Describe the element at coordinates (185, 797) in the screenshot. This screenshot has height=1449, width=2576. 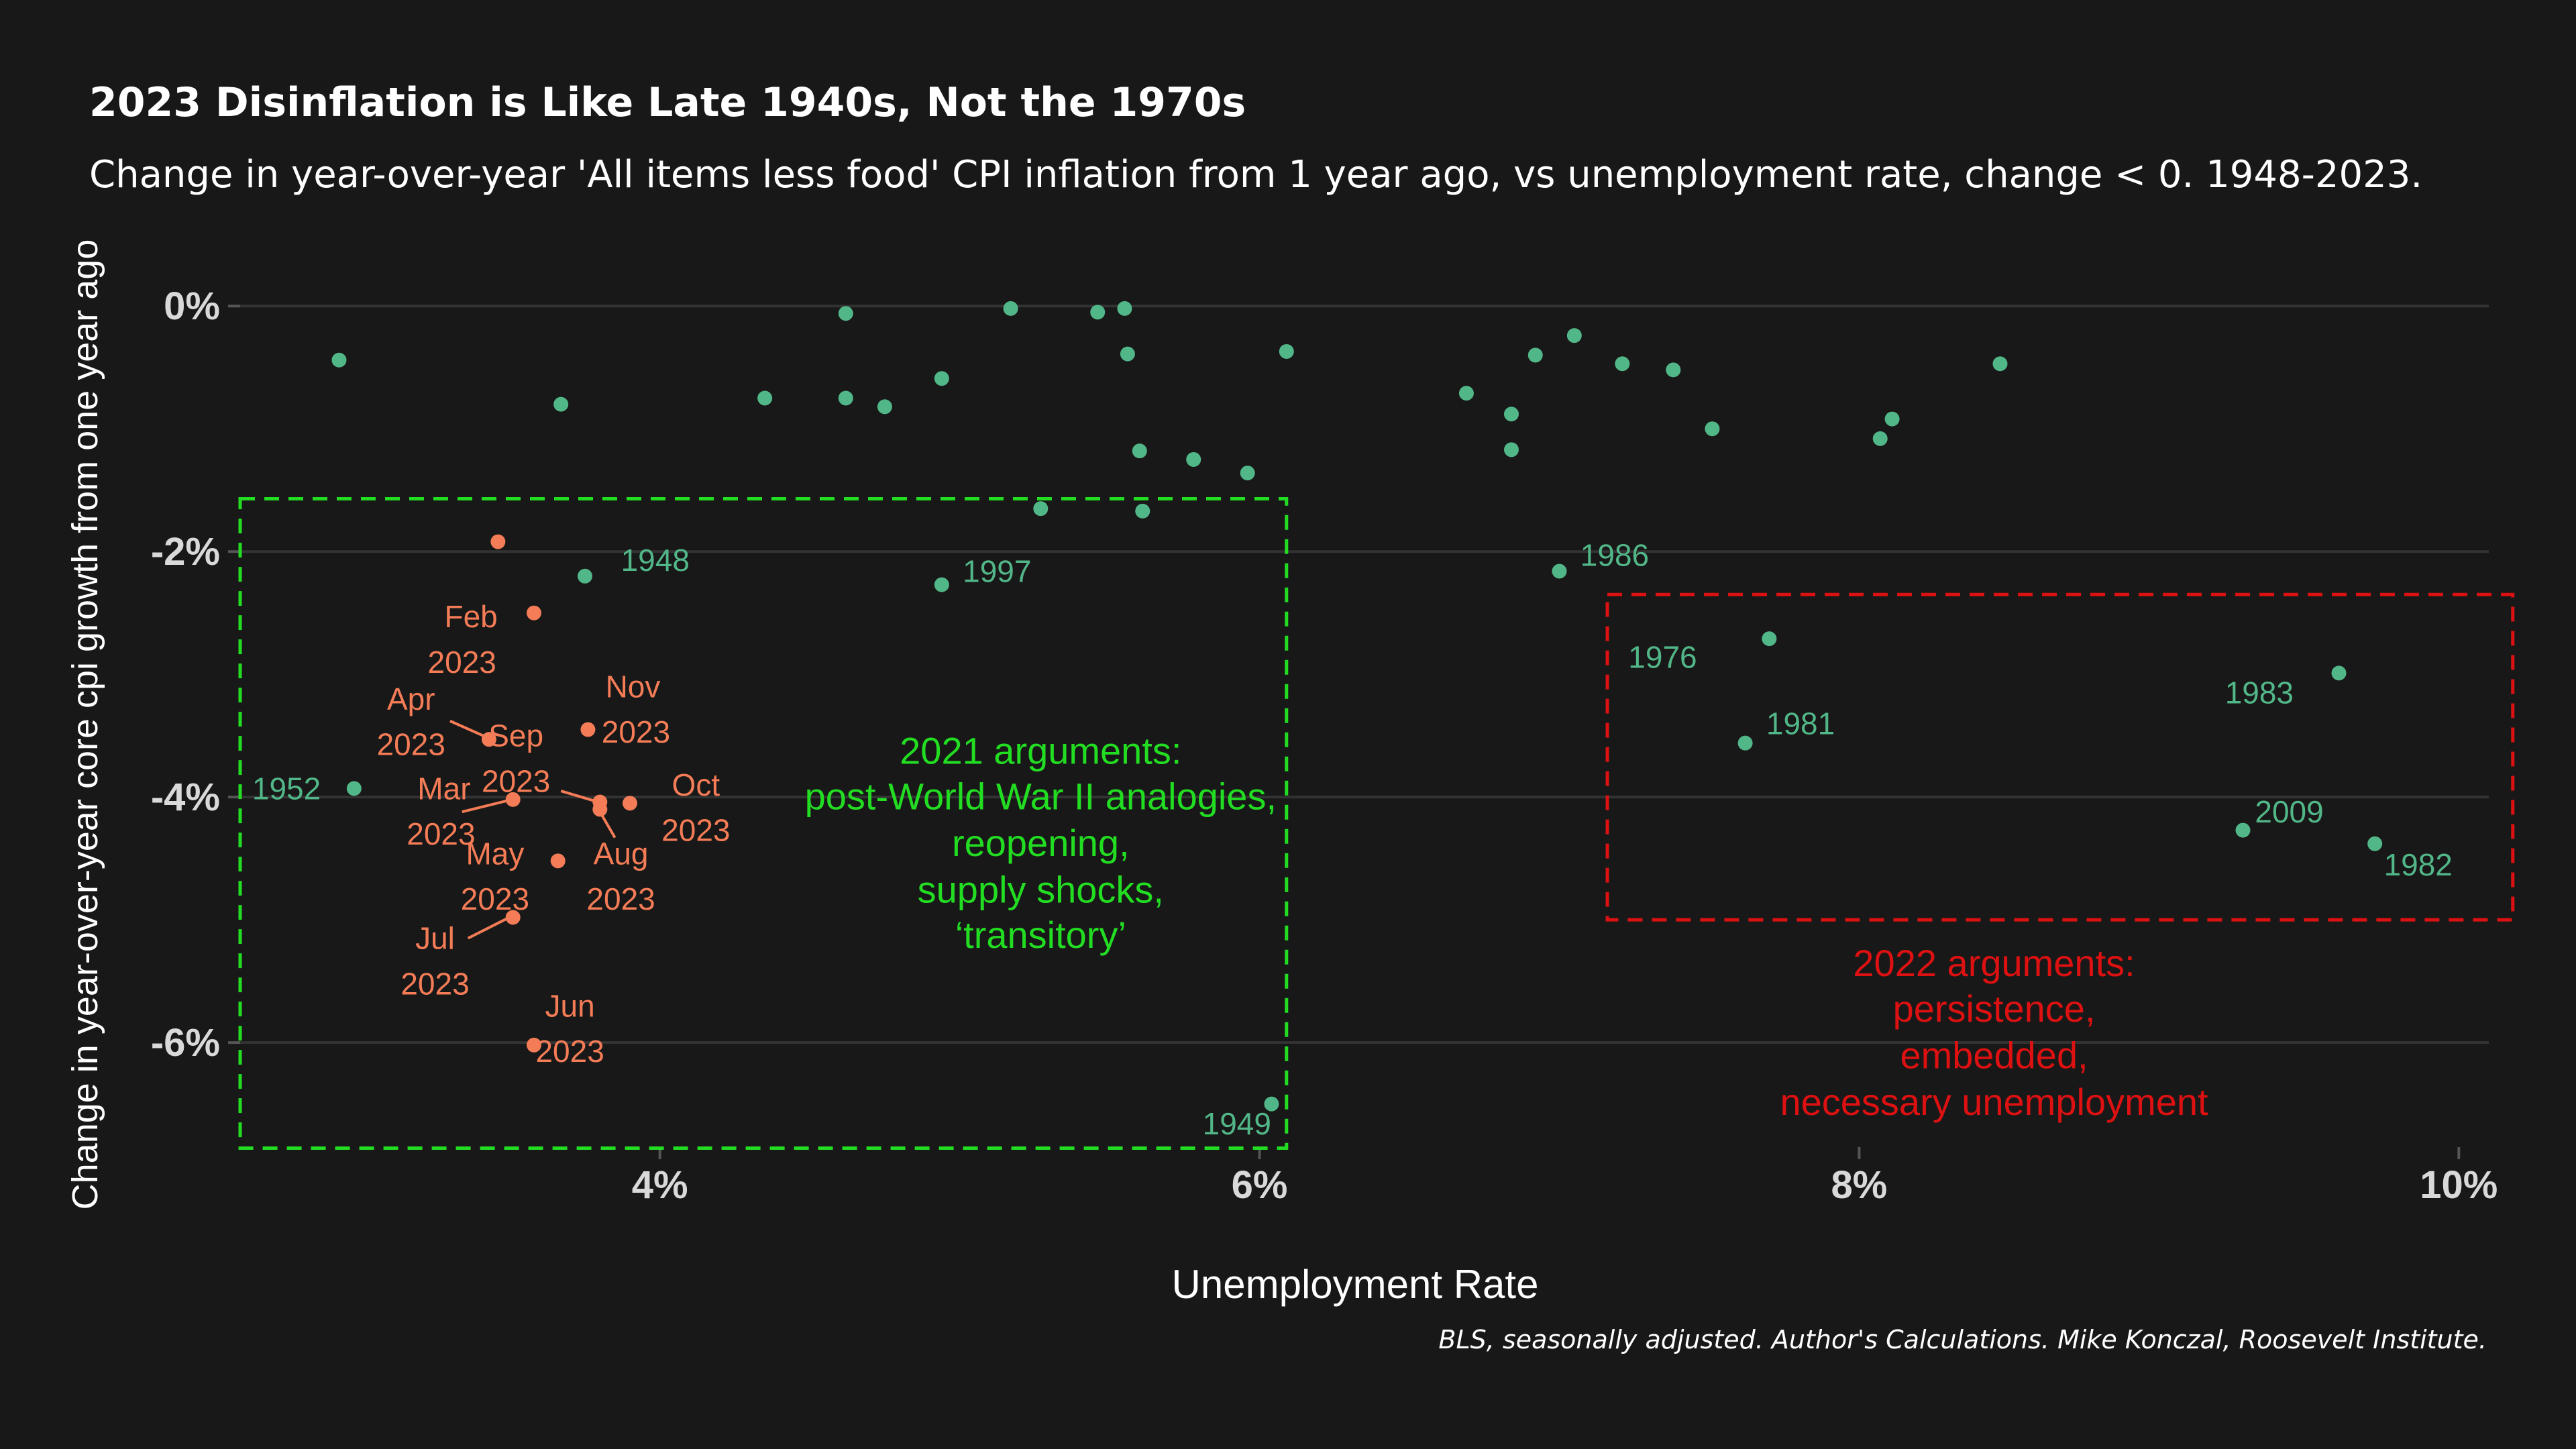
I see `y-tick-label: -4%` at that location.